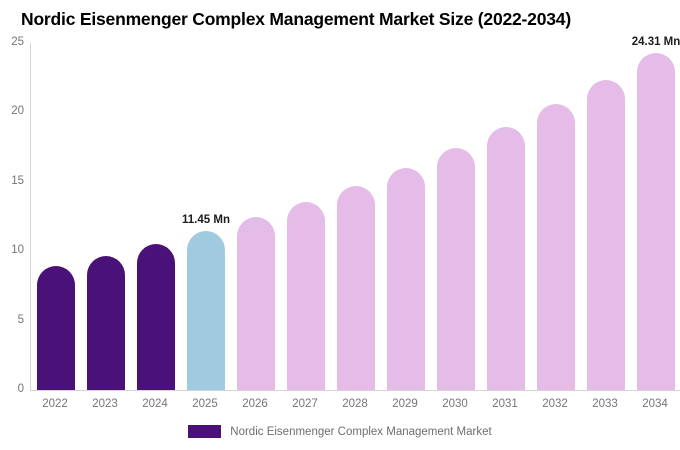 The width and height of the screenshot is (680, 450). I want to click on bar-slot-2024, so click(156, 216).